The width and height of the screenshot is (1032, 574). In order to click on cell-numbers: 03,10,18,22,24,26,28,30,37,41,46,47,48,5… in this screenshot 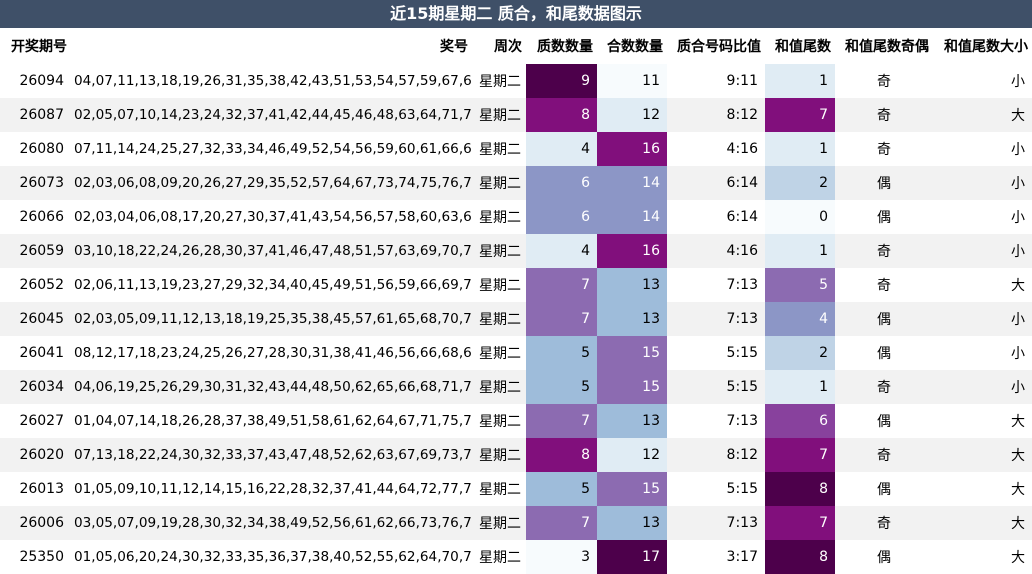, I will do `click(271, 251)`.